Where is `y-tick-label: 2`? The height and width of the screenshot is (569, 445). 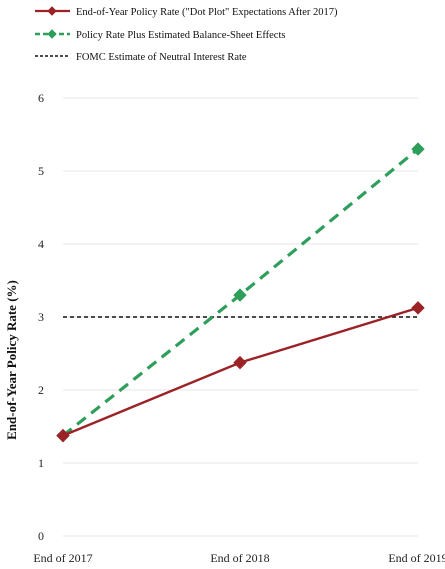
y-tick-label: 2 is located at coordinates (41, 390).